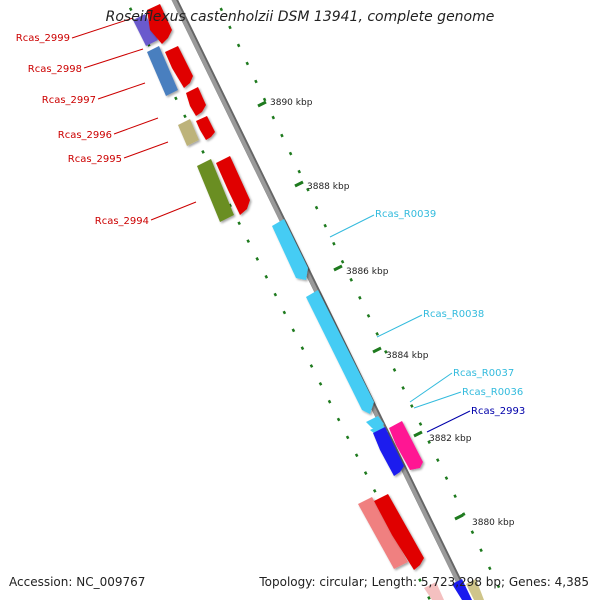 The width and height of the screenshot is (600, 600). I want to click on gene-feature-rcas-r0039, so click(290, 249).